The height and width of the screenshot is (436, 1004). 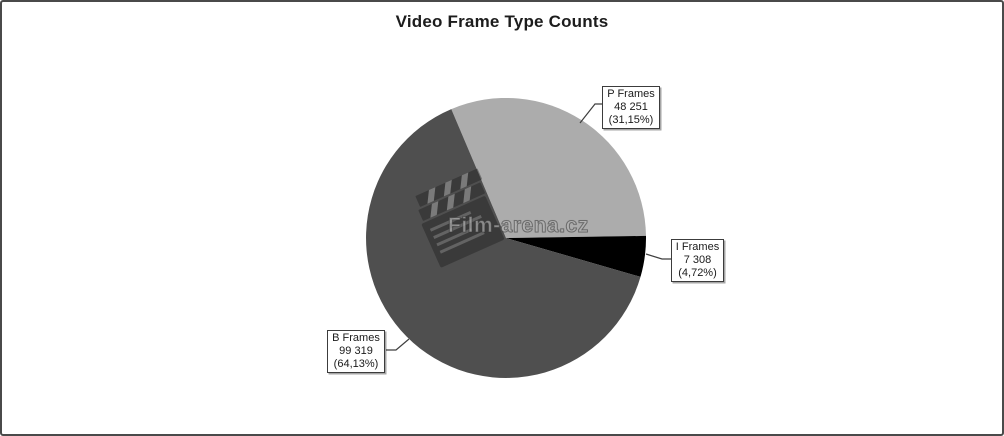 I want to click on slice-value: 7 308, so click(x=697, y=260).